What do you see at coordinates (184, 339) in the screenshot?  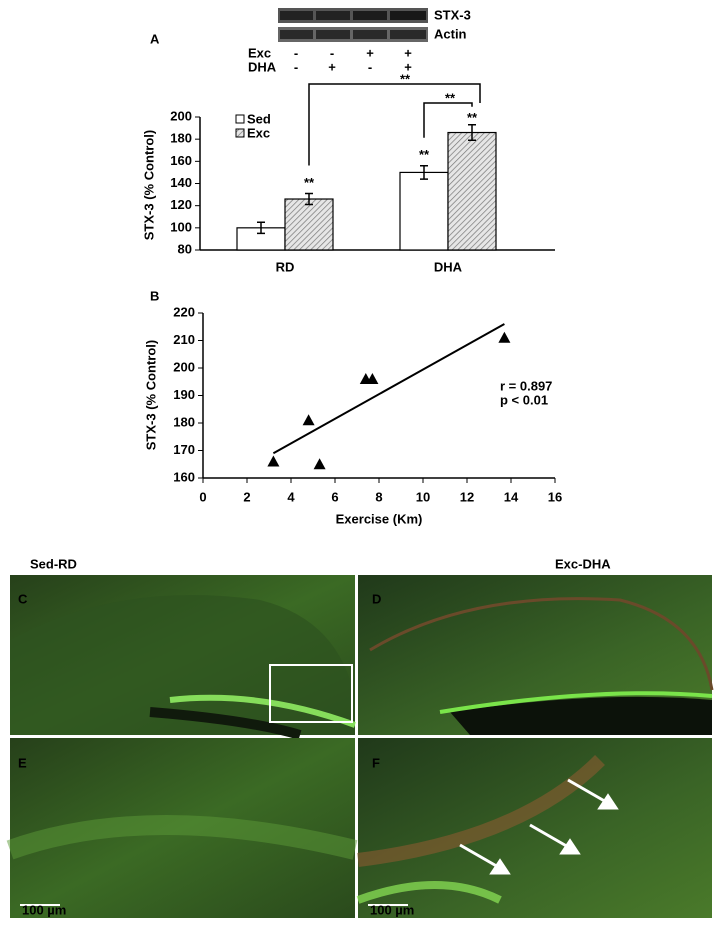 I see `y-tick-label: 210` at bounding box center [184, 339].